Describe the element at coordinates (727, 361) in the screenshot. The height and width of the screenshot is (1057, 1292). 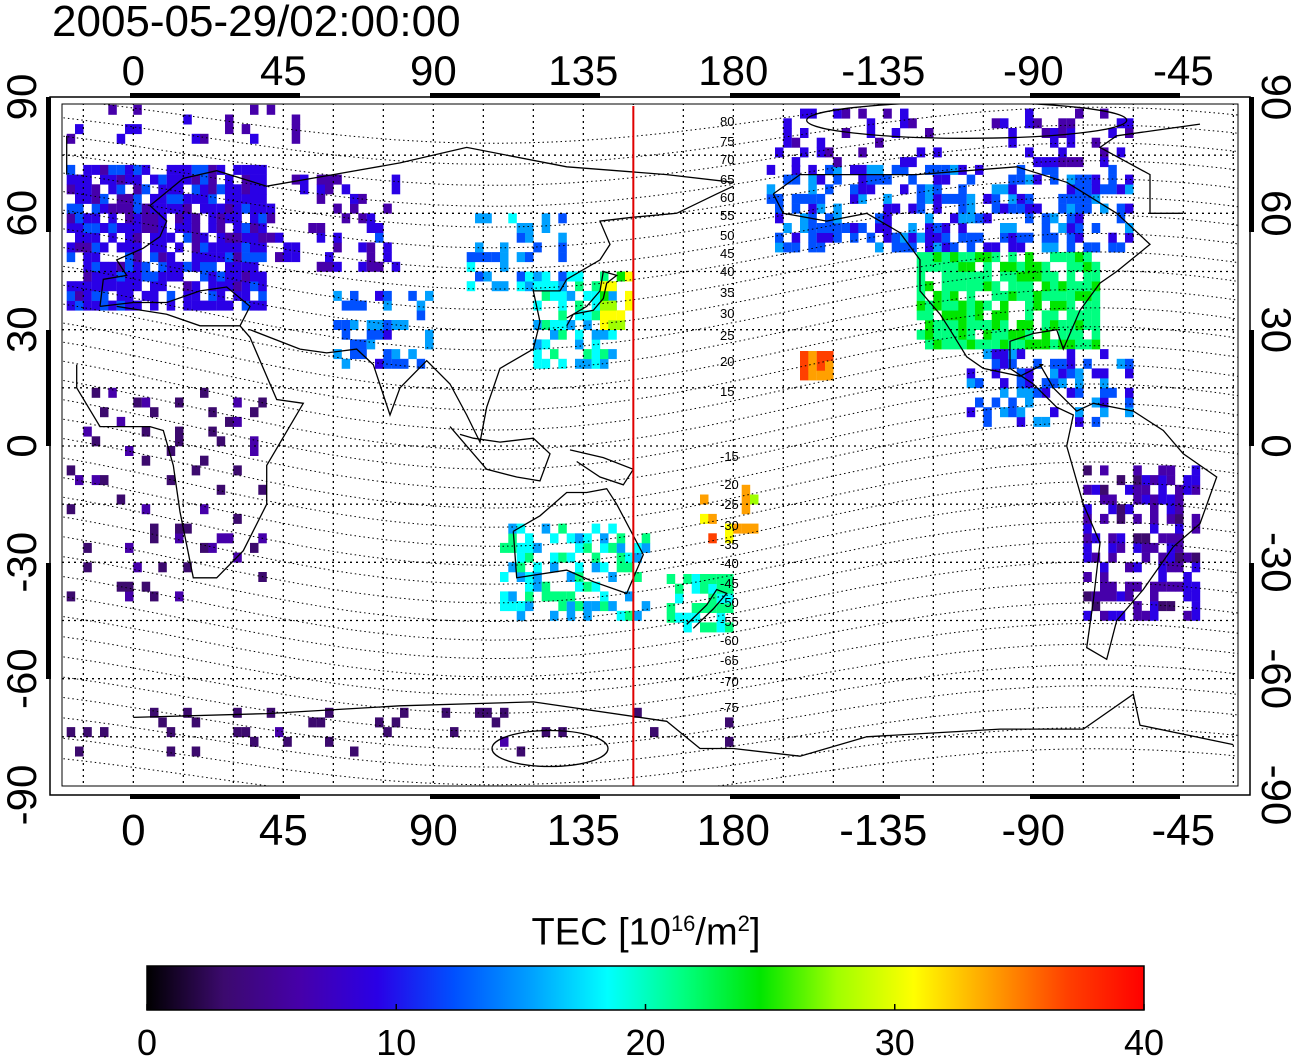
I see `magnetic-latitude-label: 20` at that location.